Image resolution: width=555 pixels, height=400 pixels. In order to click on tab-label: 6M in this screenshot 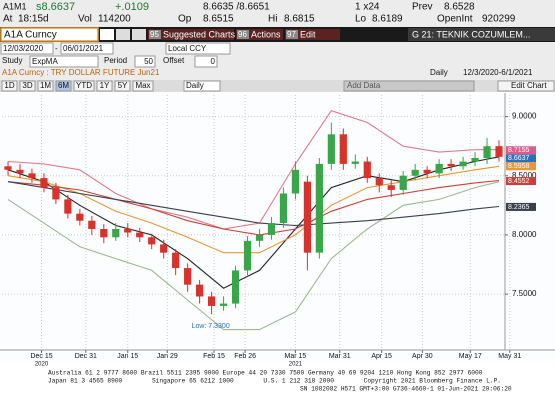, I will do `click(63, 85)`.